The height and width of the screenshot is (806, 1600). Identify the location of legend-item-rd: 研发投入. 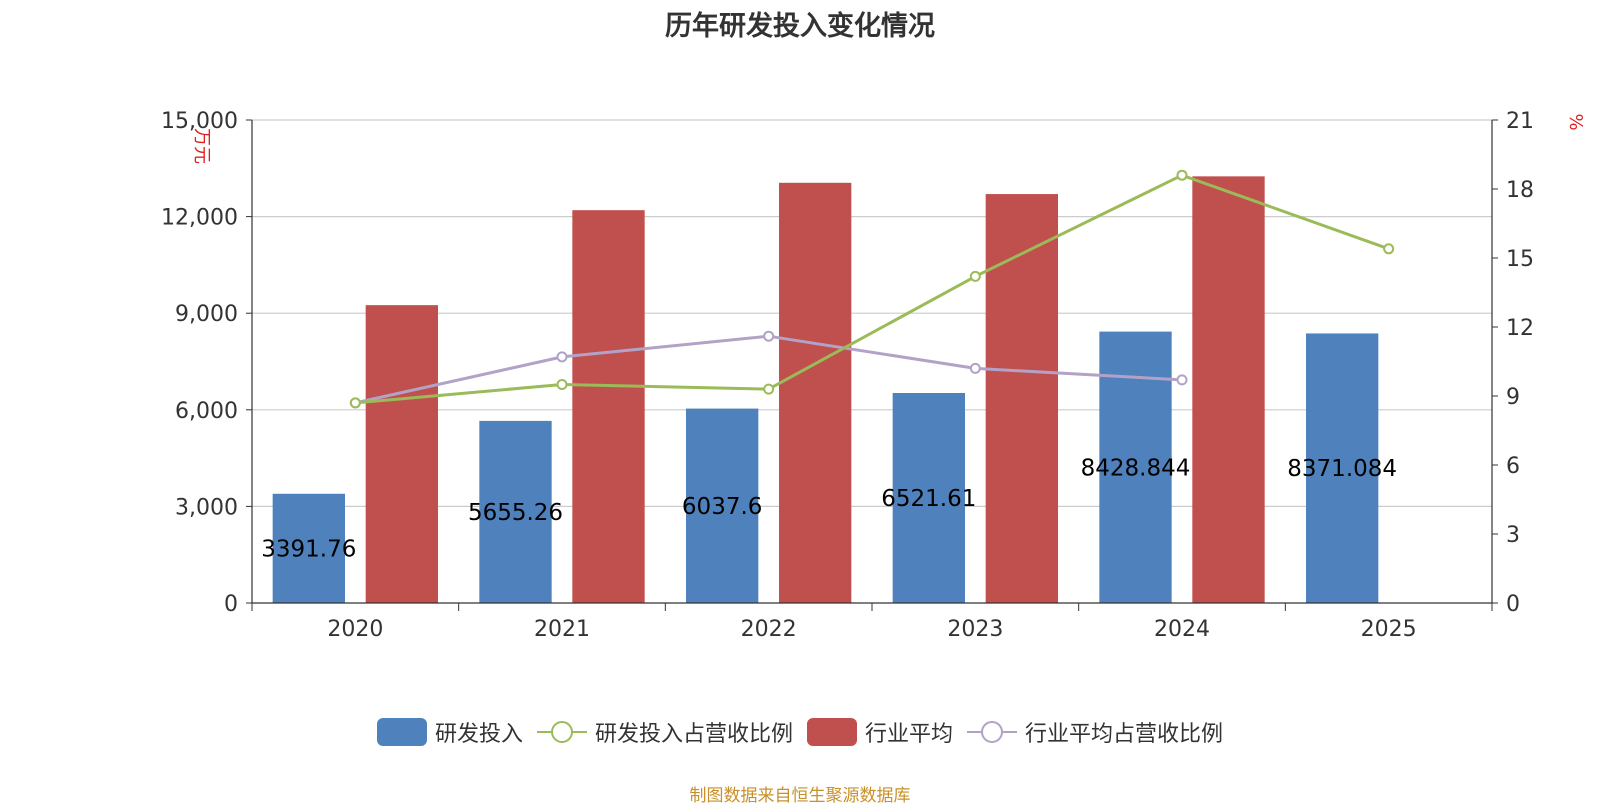
(449, 732).